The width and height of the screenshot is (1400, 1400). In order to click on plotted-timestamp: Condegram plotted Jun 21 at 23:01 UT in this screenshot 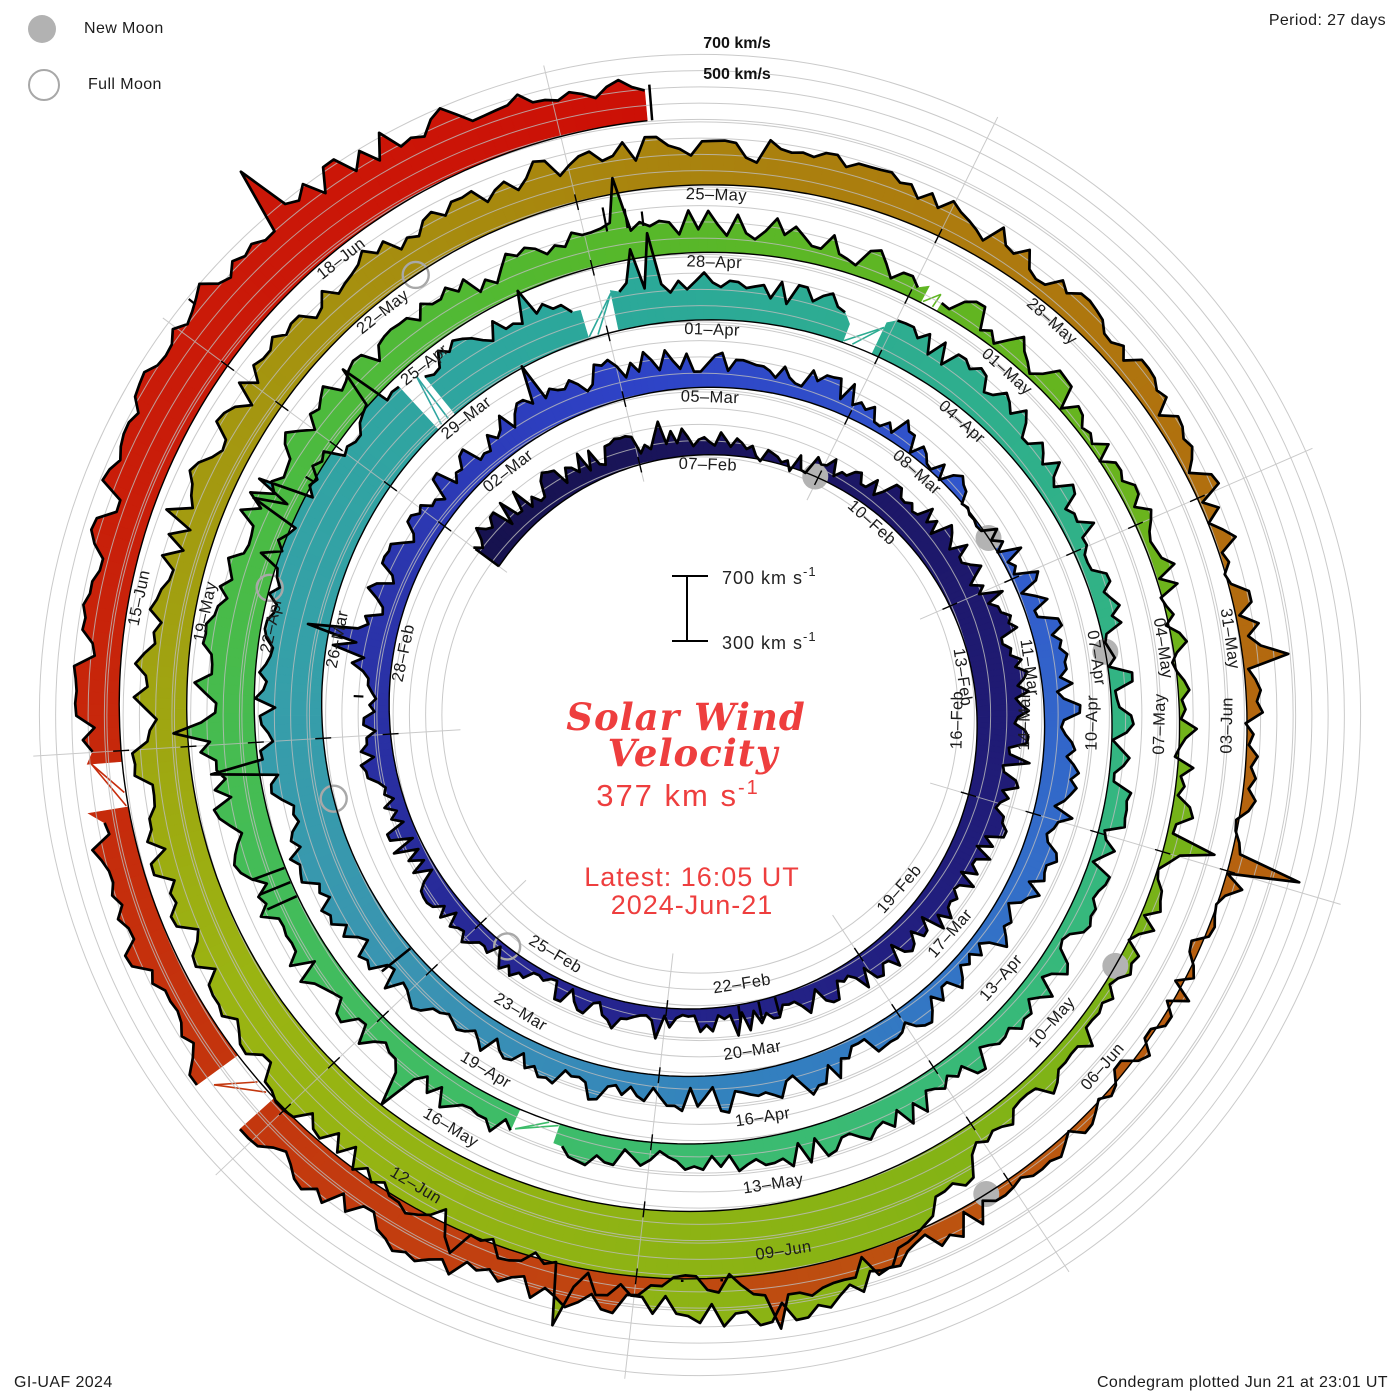, I will do `click(1242, 1382)`.